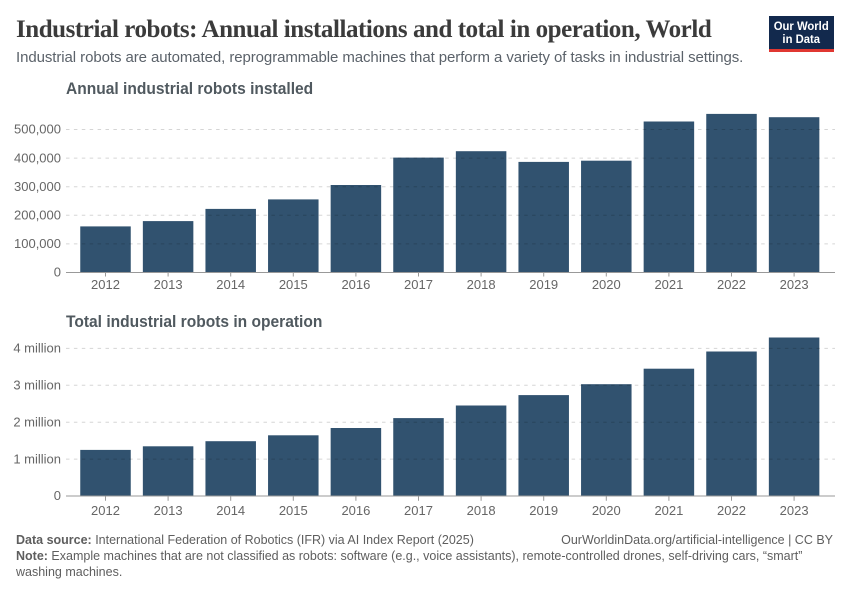 Image resolution: width=850 pixels, height=600 pixels. What do you see at coordinates (37, 215) in the screenshot?
I see `svg-text: 200,000` at bounding box center [37, 215].